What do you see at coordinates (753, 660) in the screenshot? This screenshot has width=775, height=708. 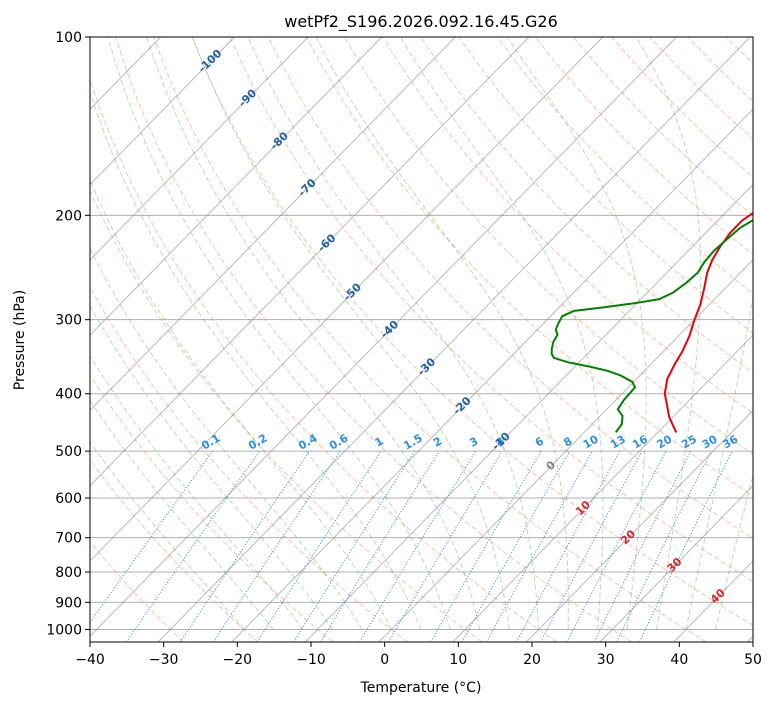 I see `x-tick-label: 50` at bounding box center [753, 660].